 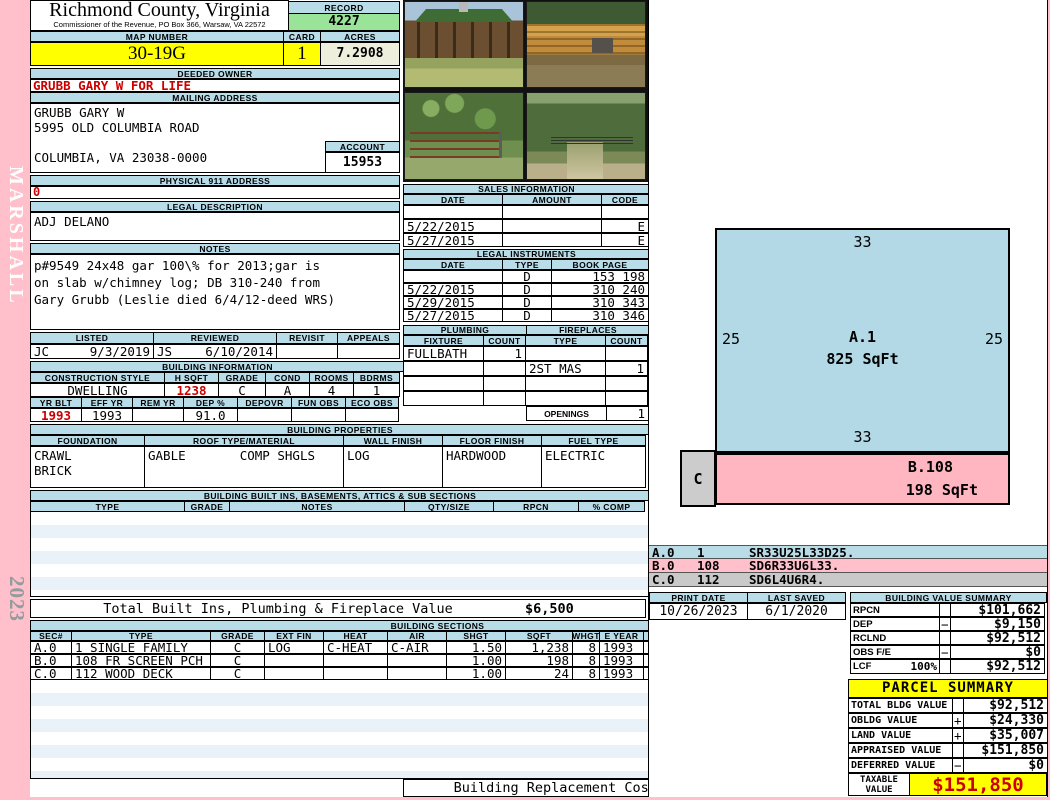 What do you see at coordinates (566, 413) in the screenshot?
I see `openings-label: OPENINGS` at bounding box center [566, 413].